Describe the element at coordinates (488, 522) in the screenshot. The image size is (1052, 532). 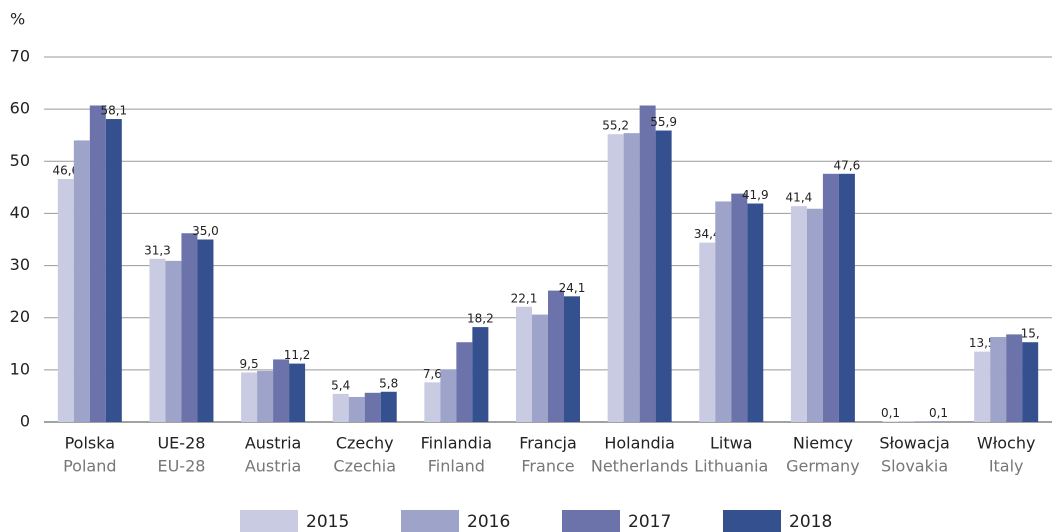
I see `legend-label: 2016` at that location.